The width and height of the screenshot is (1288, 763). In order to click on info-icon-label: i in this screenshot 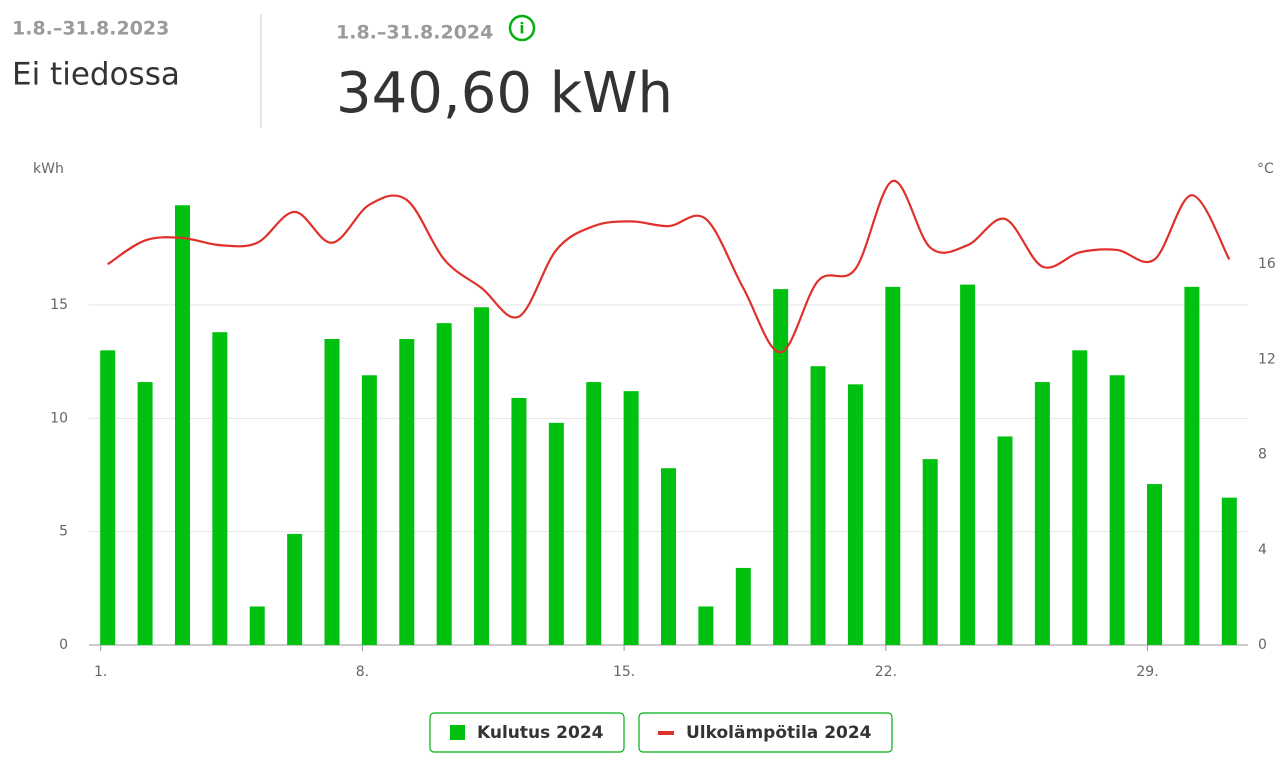, I will do `click(521, 29)`.